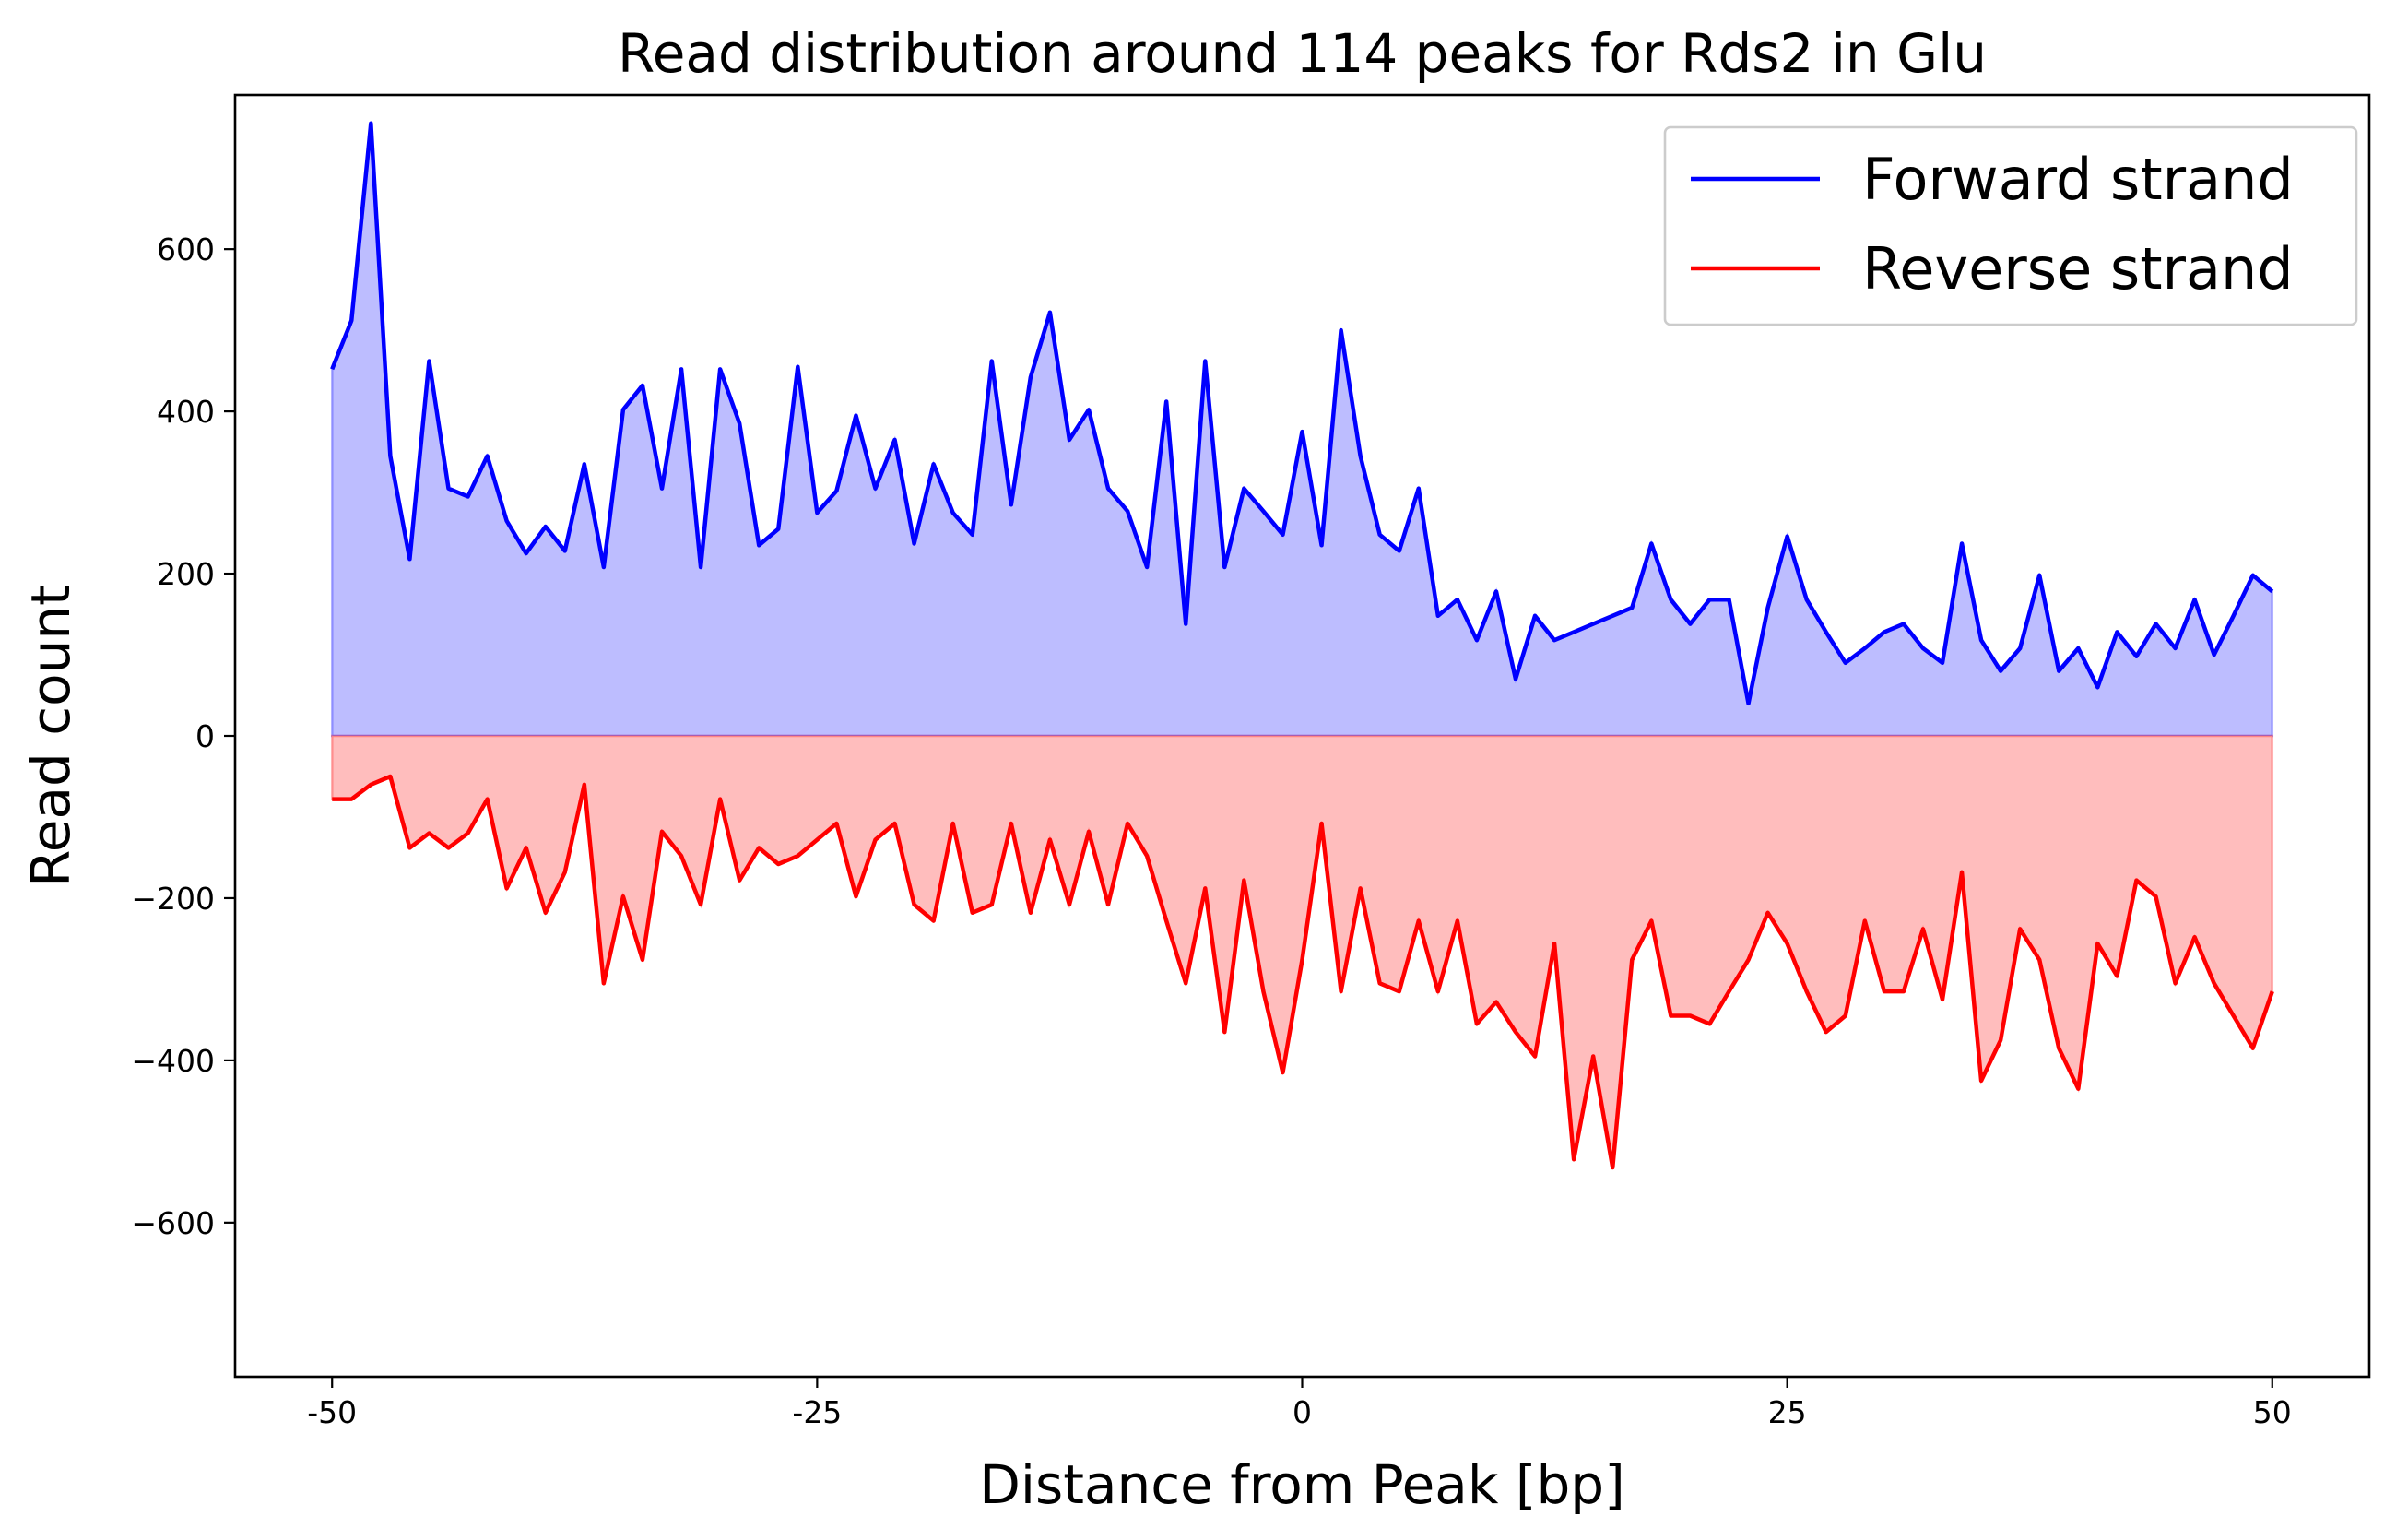 The width and height of the screenshot is (2408, 1540). I want to click on y-tick-label: 400, so click(186, 412).